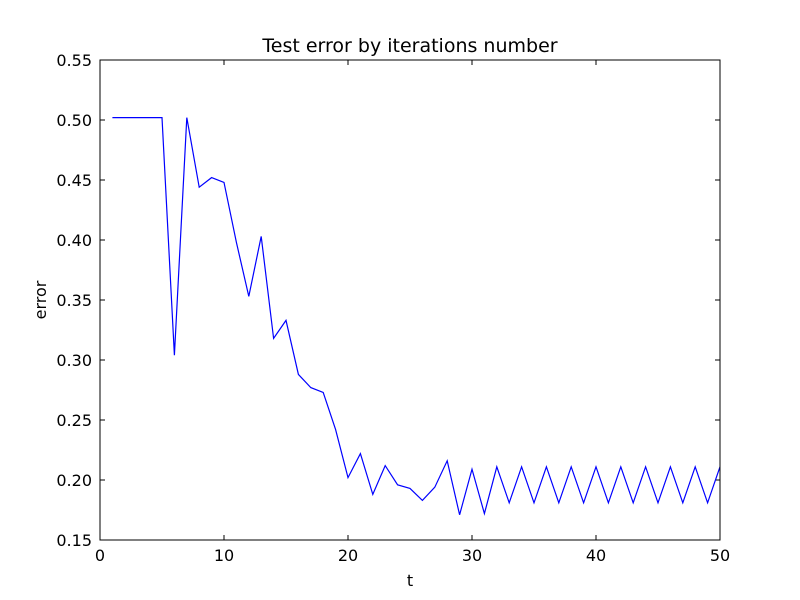 This screenshot has width=800, height=600. Describe the element at coordinates (348, 555) in the screenshot. I see `x-tick-label: 20` at that location.